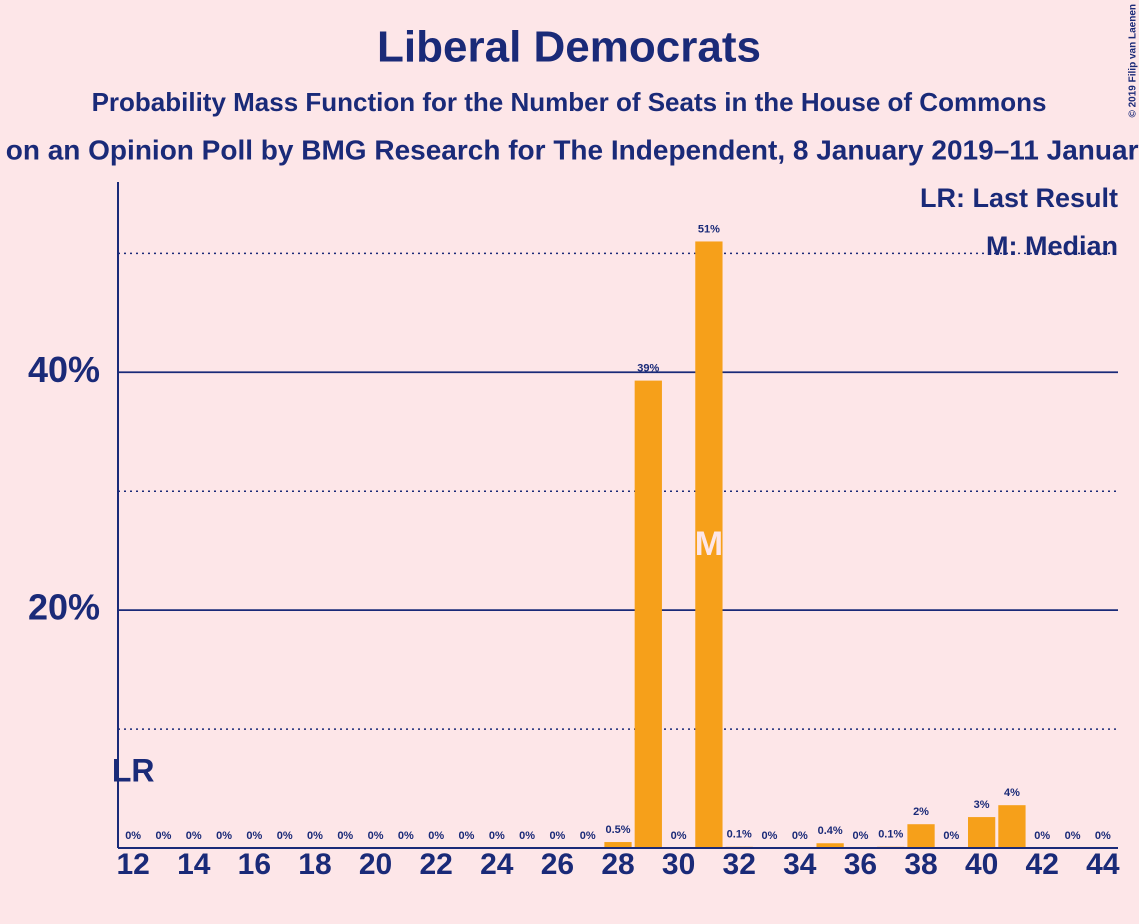 The width and height of the screenshot is (1139, 924). I want to click on x-tick-label: 44, so click(1103, 864).